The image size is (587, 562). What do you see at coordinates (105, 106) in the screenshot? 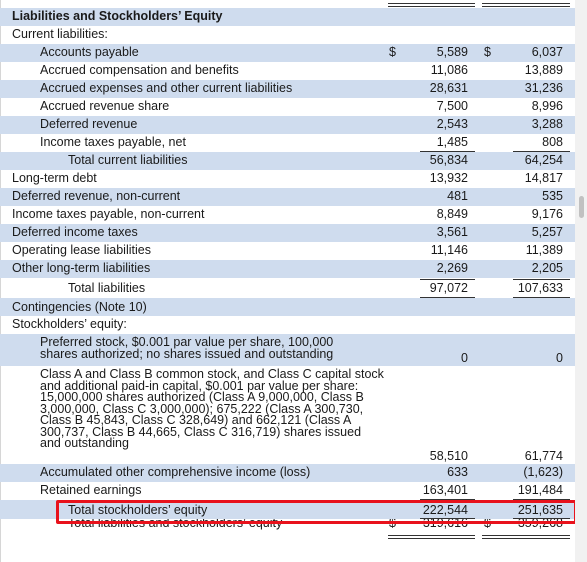
I see `row-label: Accrued revenue share` at bounding box center [105, 106].